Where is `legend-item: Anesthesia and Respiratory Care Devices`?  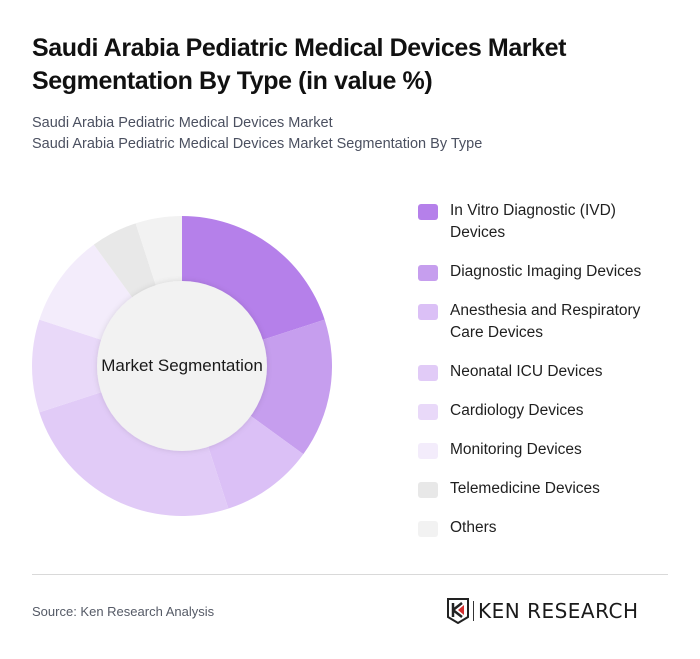 legend-item: Anesthesia and Respiratory Care Devices is located at coordinates (548, 322).